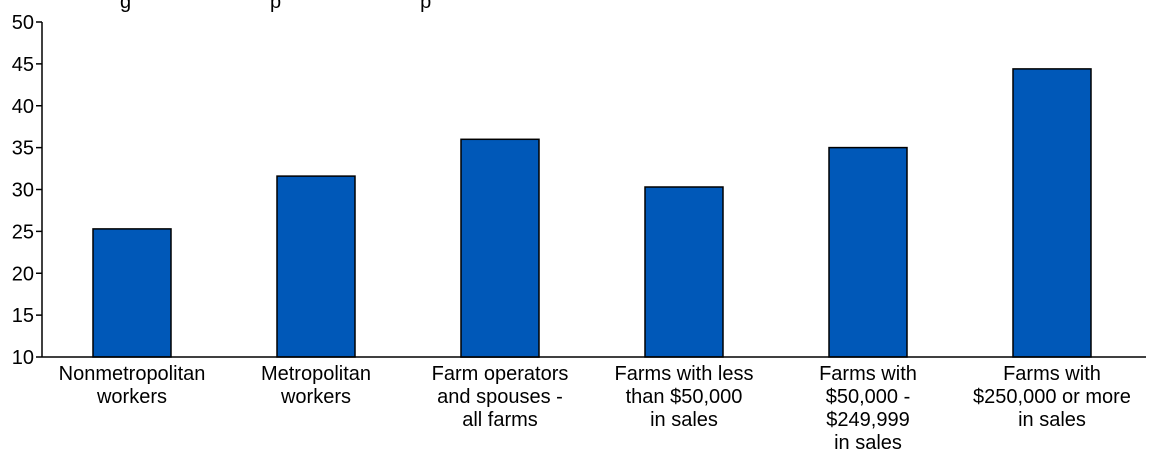 The width and height of the screenshot is (1149, 468). I want to click on x-category-label-line: and spouses -, so click(500, 397).